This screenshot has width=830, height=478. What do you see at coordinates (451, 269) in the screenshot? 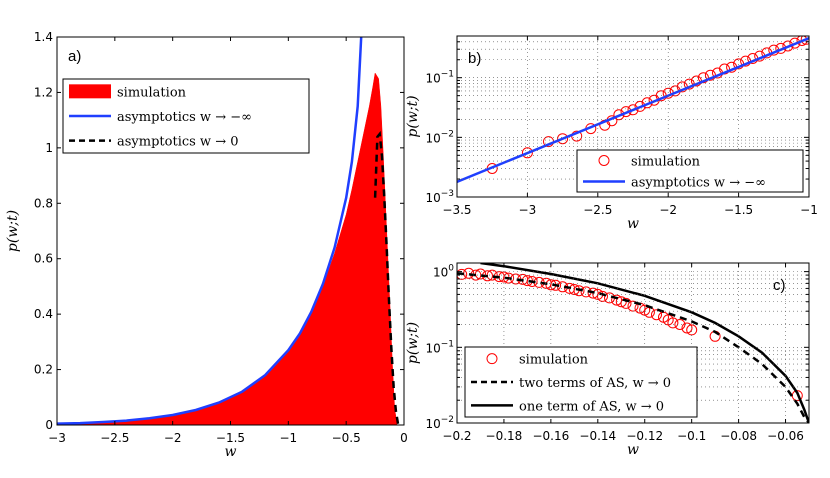
I see `y-tick-exponent: 0` at bounding box center [451, 269].